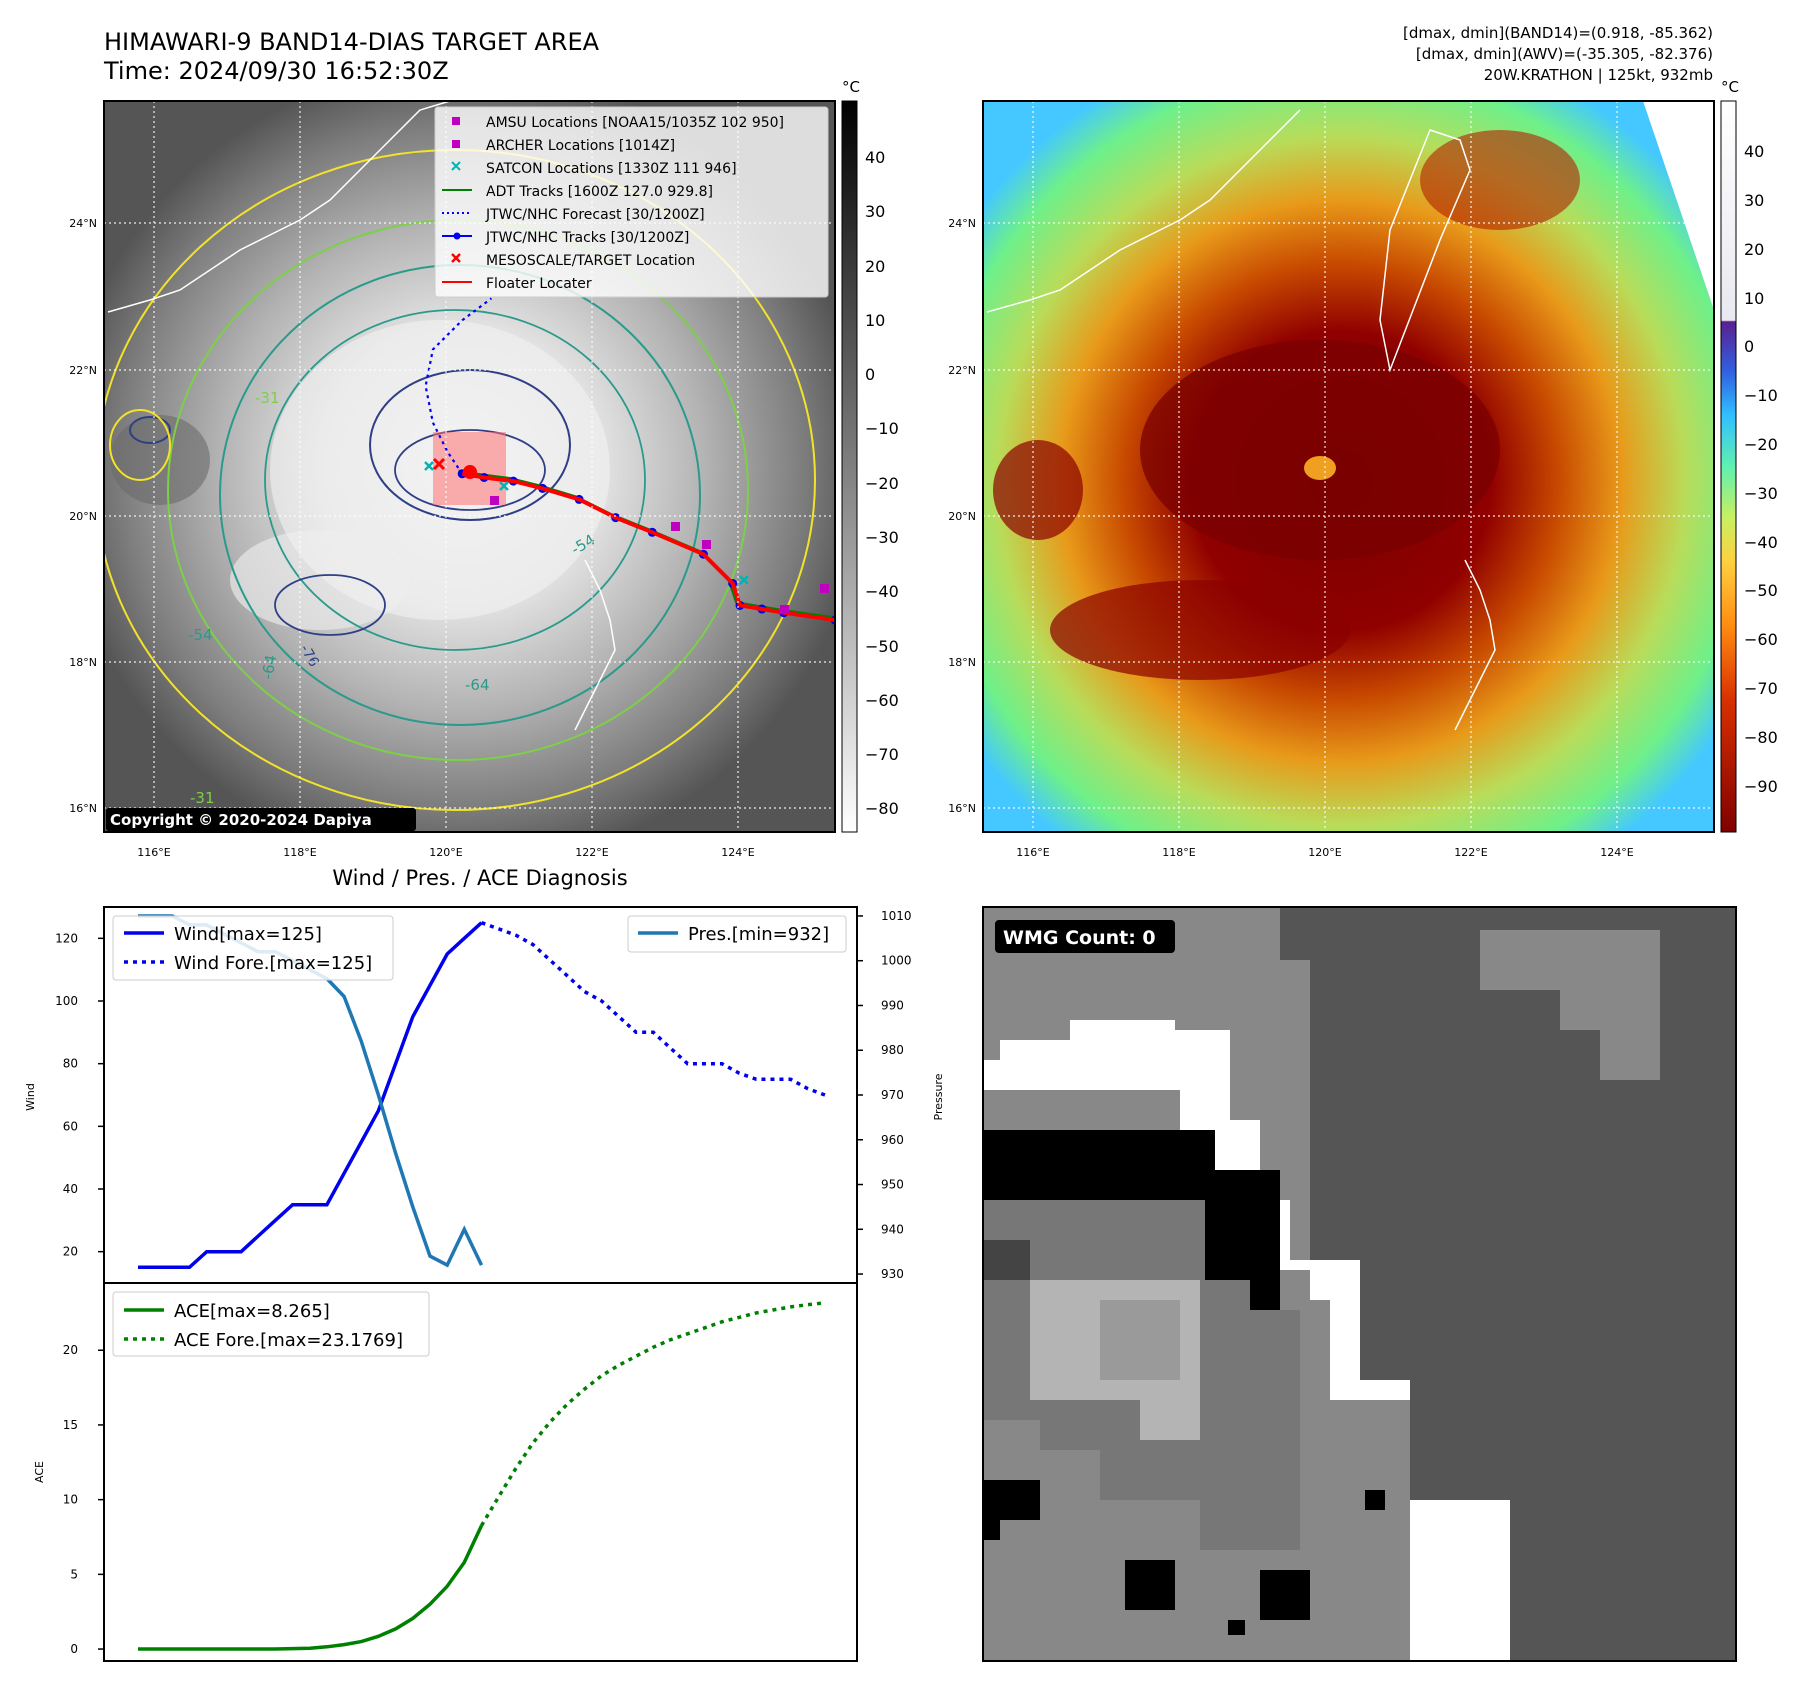 The image size is (1797, 1690). I want to click on wind-y-axis: 20 40 60 80 100 120, so click(79, 1095).